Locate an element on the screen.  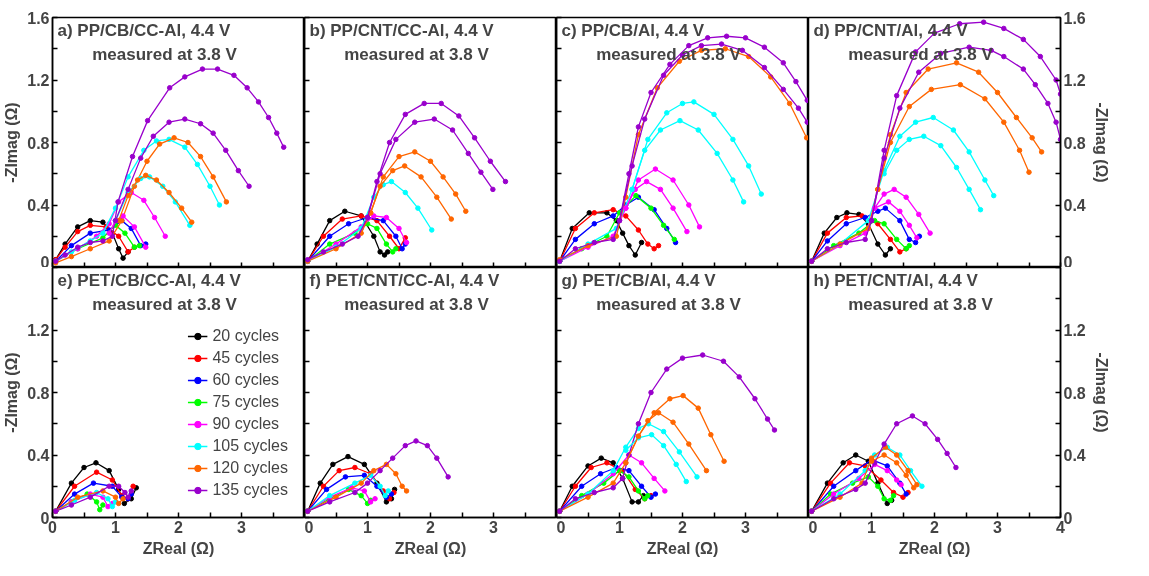
legend-label: 90 cycles is located at coordinates (246, 424).